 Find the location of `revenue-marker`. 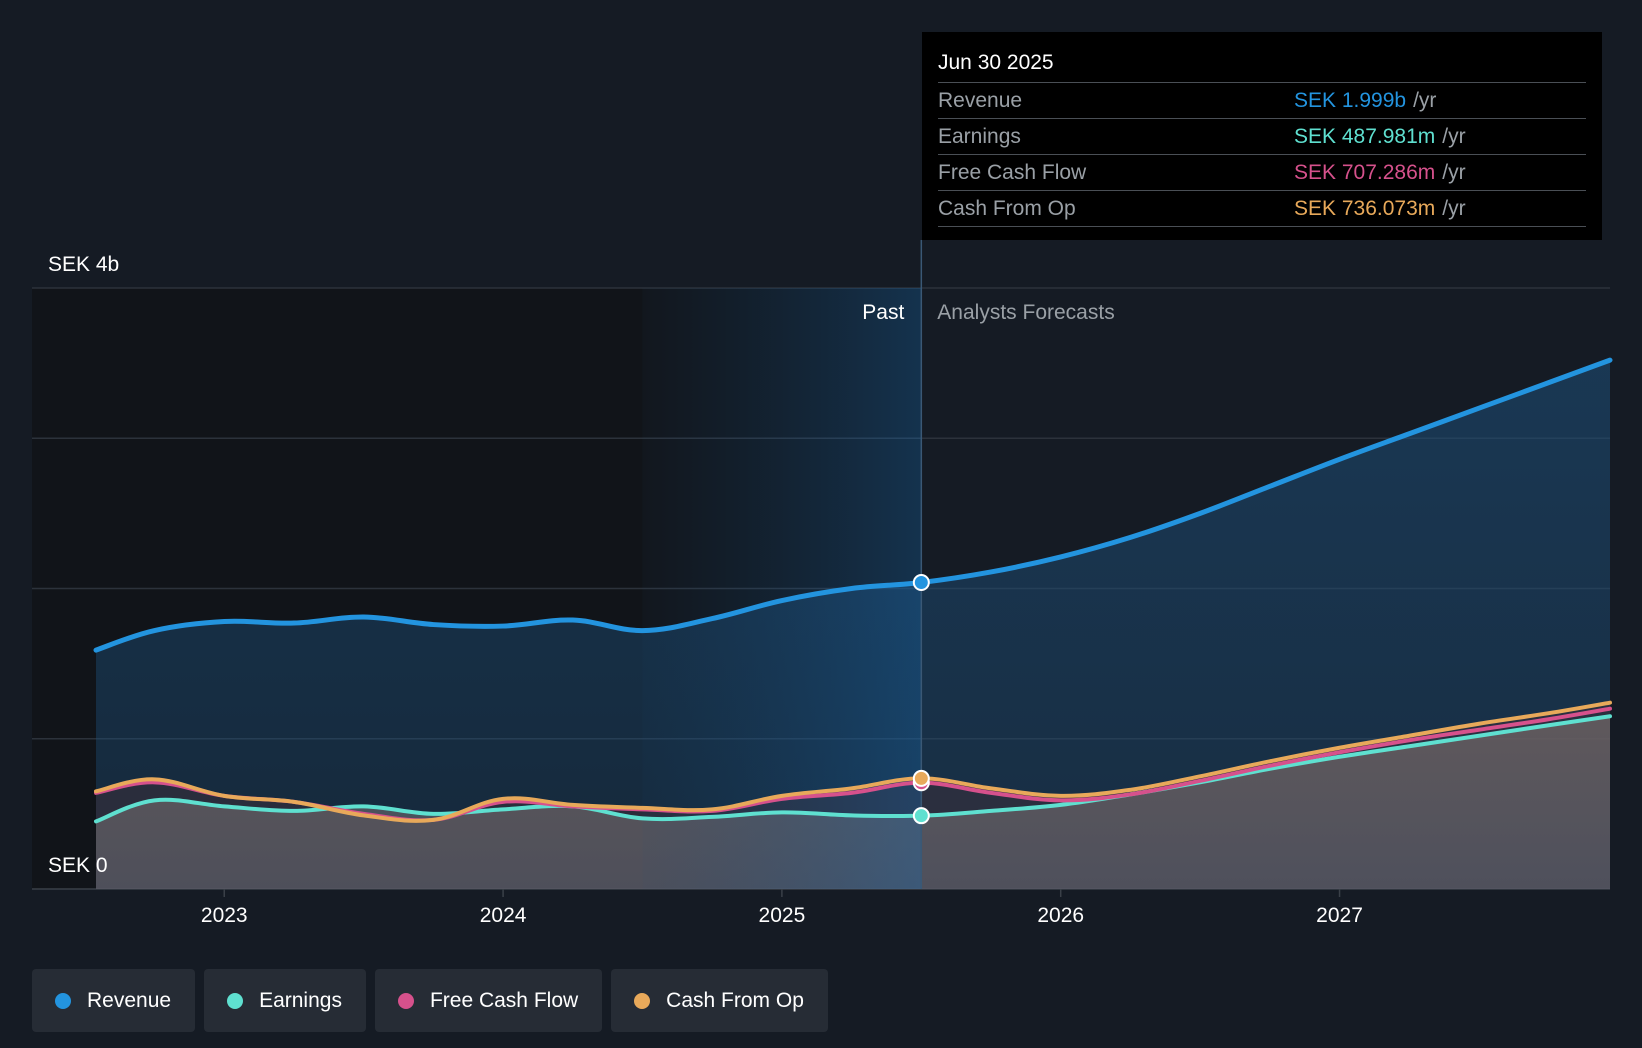

revenue-marker is located at coordinates (921, 582).